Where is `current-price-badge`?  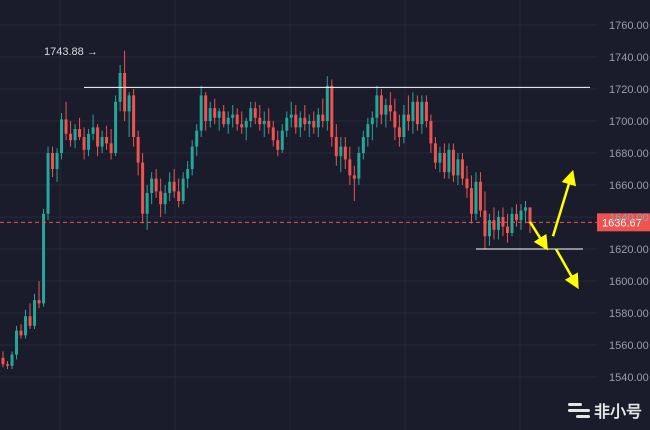
current-price-badge is located at coordinates (623, 222).